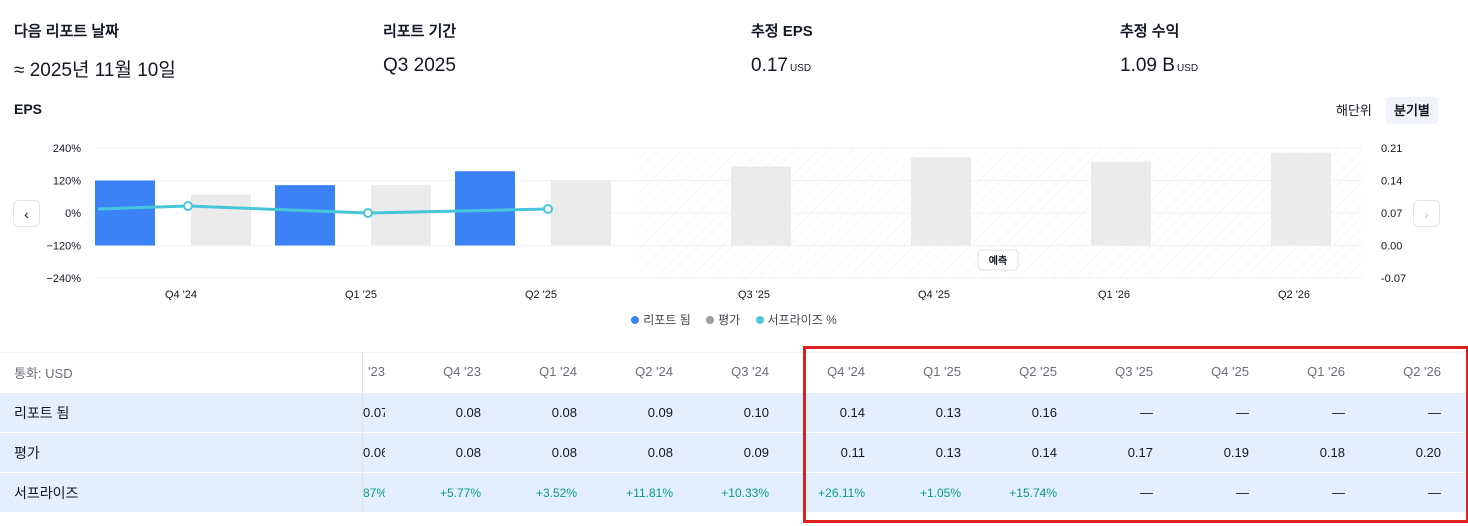 The width and height of the screenshot is (1468, 526). What do you see at coordinates (852, 412) in the screenshot?
I see `table-cell: 0.14` at bounding box center [852, 412].